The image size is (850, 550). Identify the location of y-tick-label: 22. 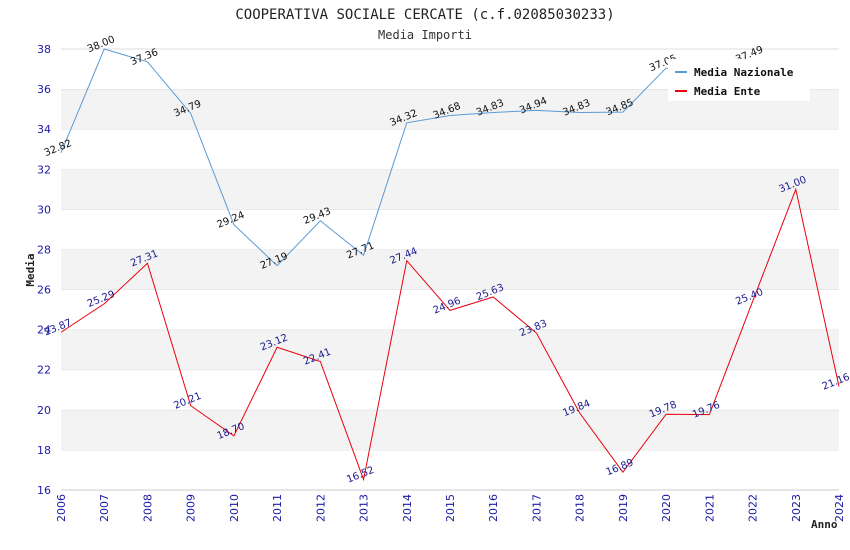
(44, 370).